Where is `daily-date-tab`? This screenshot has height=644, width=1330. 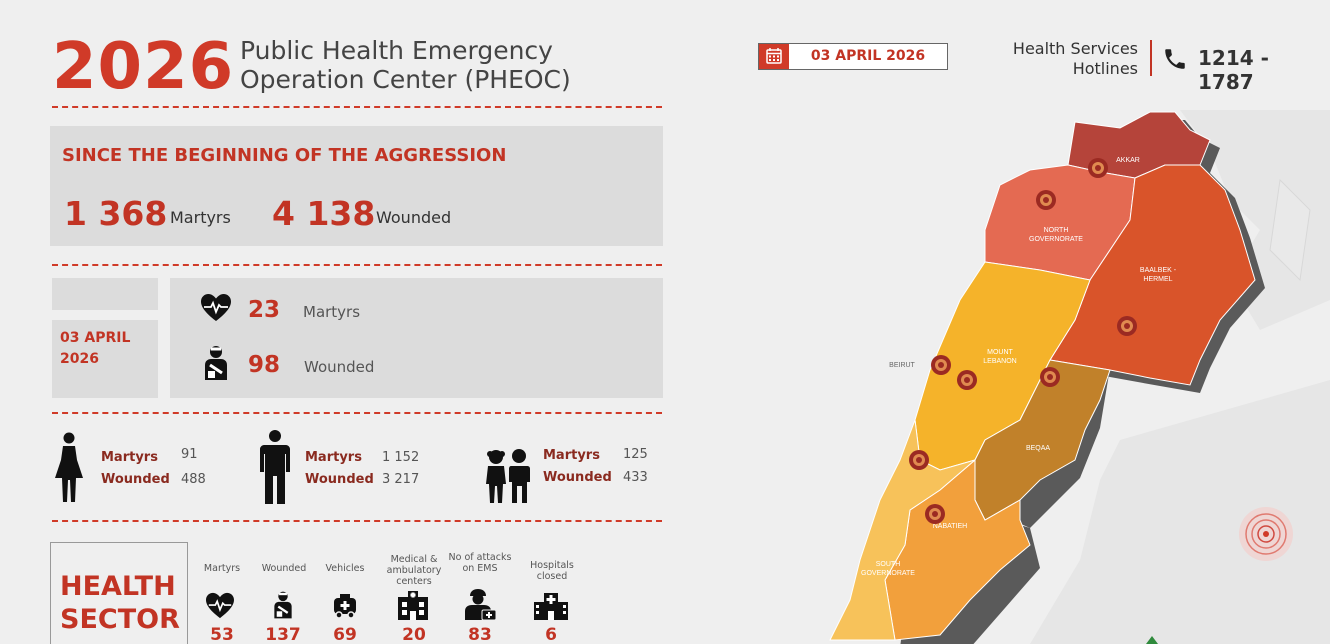
daily-date-tab is located at coordinates (105, 294).